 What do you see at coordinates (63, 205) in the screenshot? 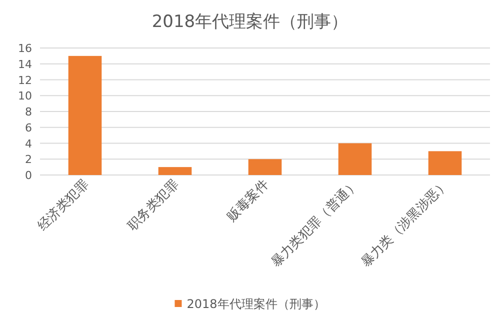
I see `x-tick-label: 经济类犯罪` at bounding box center [63, 205].